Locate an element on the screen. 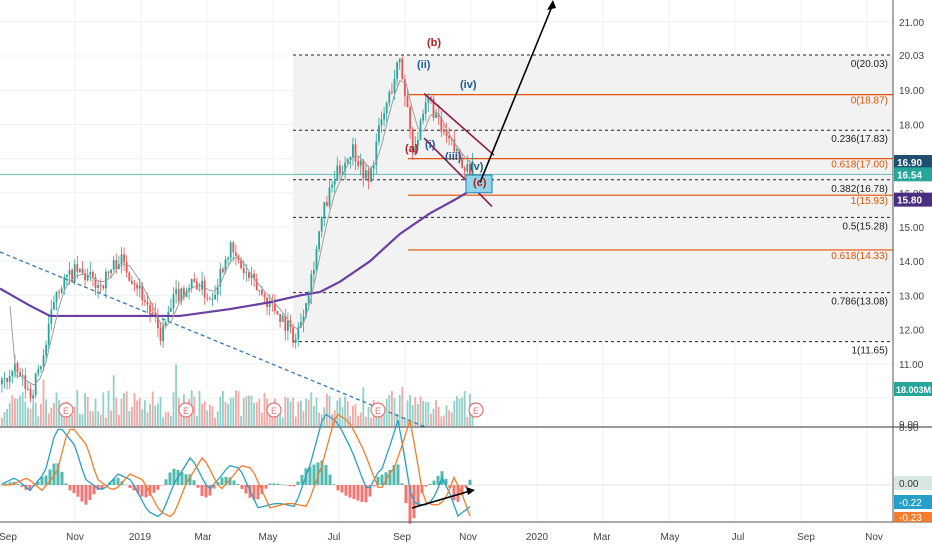 Image resolution: width=932 pixels, height=550 pixels. macd-axis-tick: 0.00 is located at coordinates (909, 484).